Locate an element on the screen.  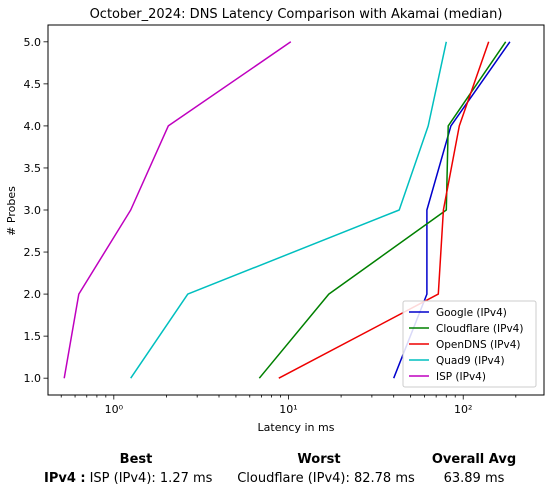
legend-entry: Quad9 (IPv4) is located at coordinates (470, 361).